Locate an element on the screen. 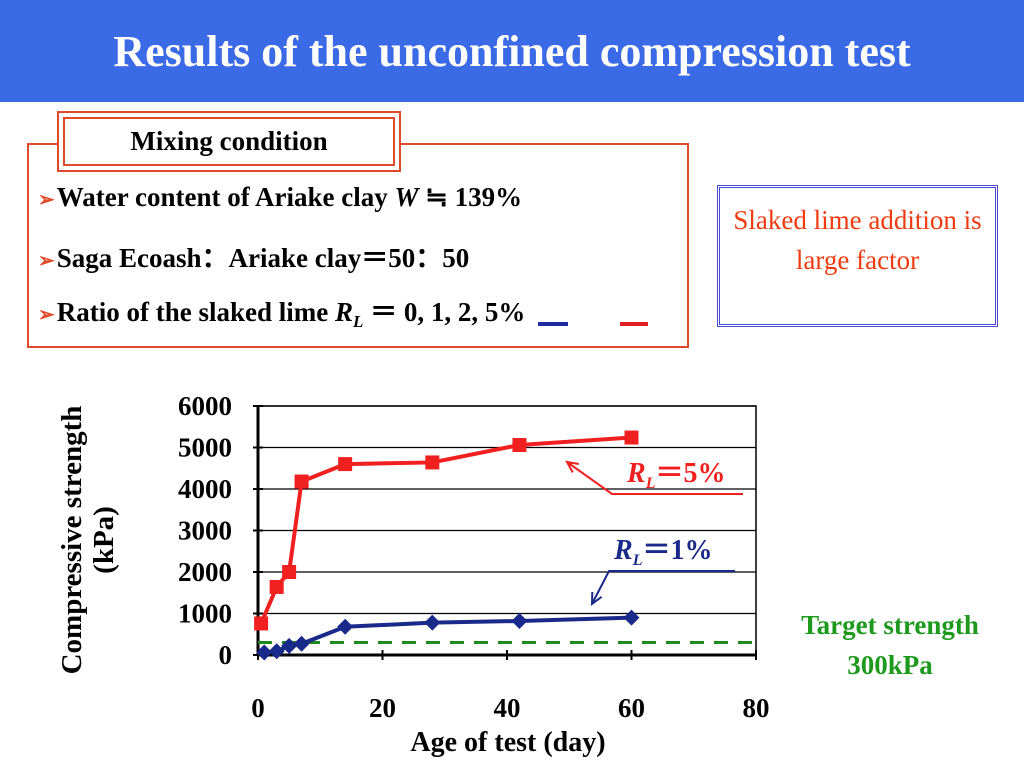 This screenshot has width=1024, height=768. bullet-3-text: Ratio of the slaked lime is located at coordinates (195, 312).